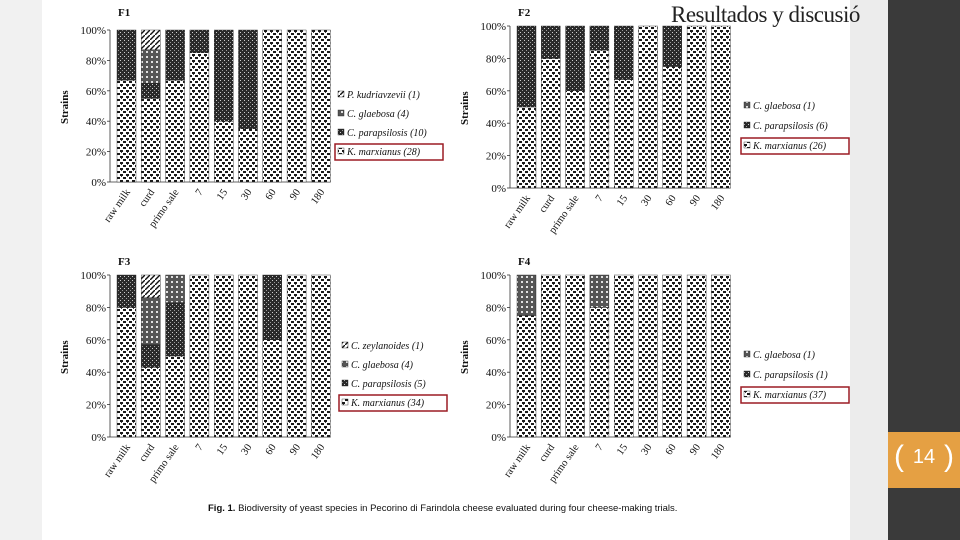 The width and height of the screenshot is (960, 540). Describe the element at coordinates (383, 95) in the screenshot. I see `legend-label: P. kudriavzevii (1)` at that location.